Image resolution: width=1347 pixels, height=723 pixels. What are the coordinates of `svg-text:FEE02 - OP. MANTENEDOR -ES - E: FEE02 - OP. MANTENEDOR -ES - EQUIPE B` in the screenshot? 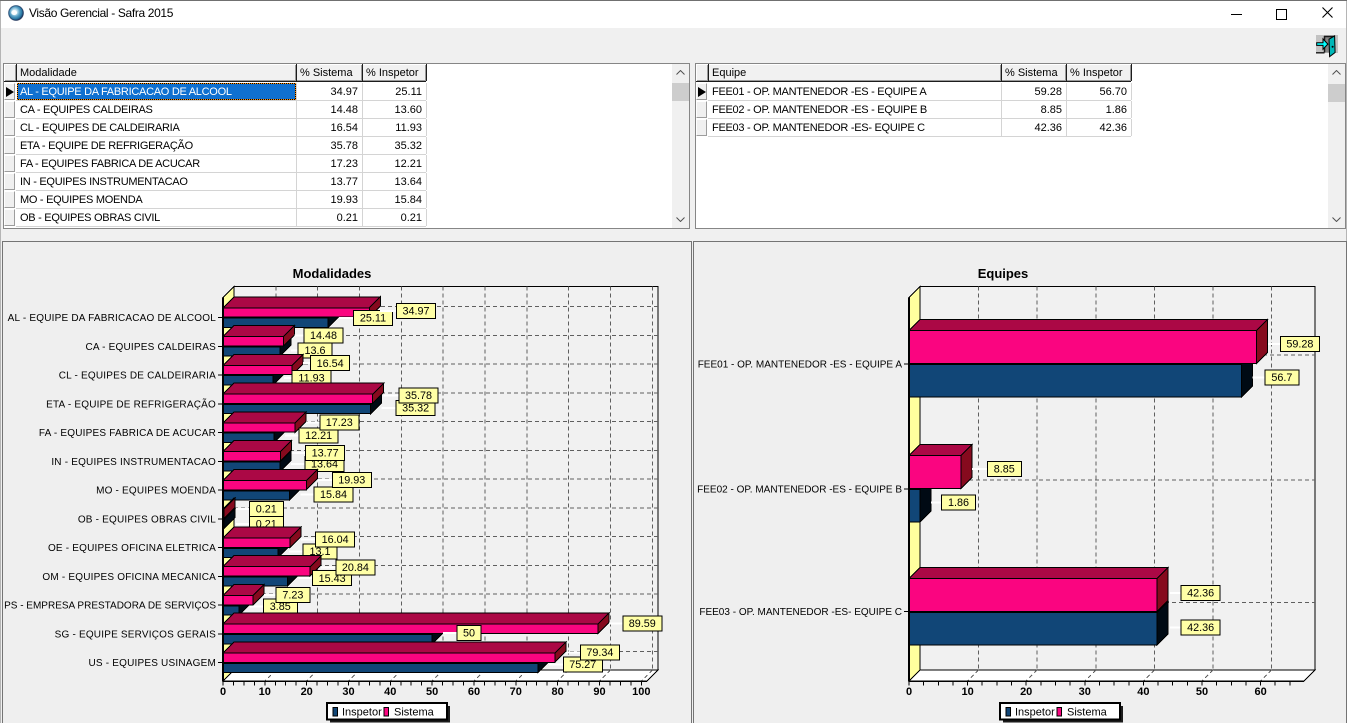 It's located at (799, 489).